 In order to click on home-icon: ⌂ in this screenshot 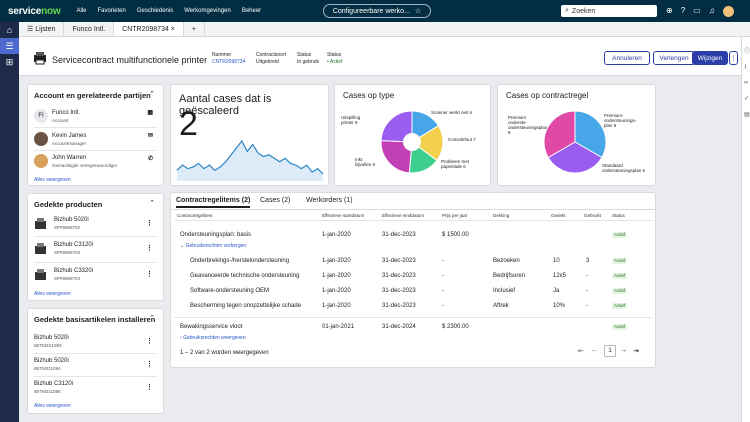, I will do `click(9, 30)`.